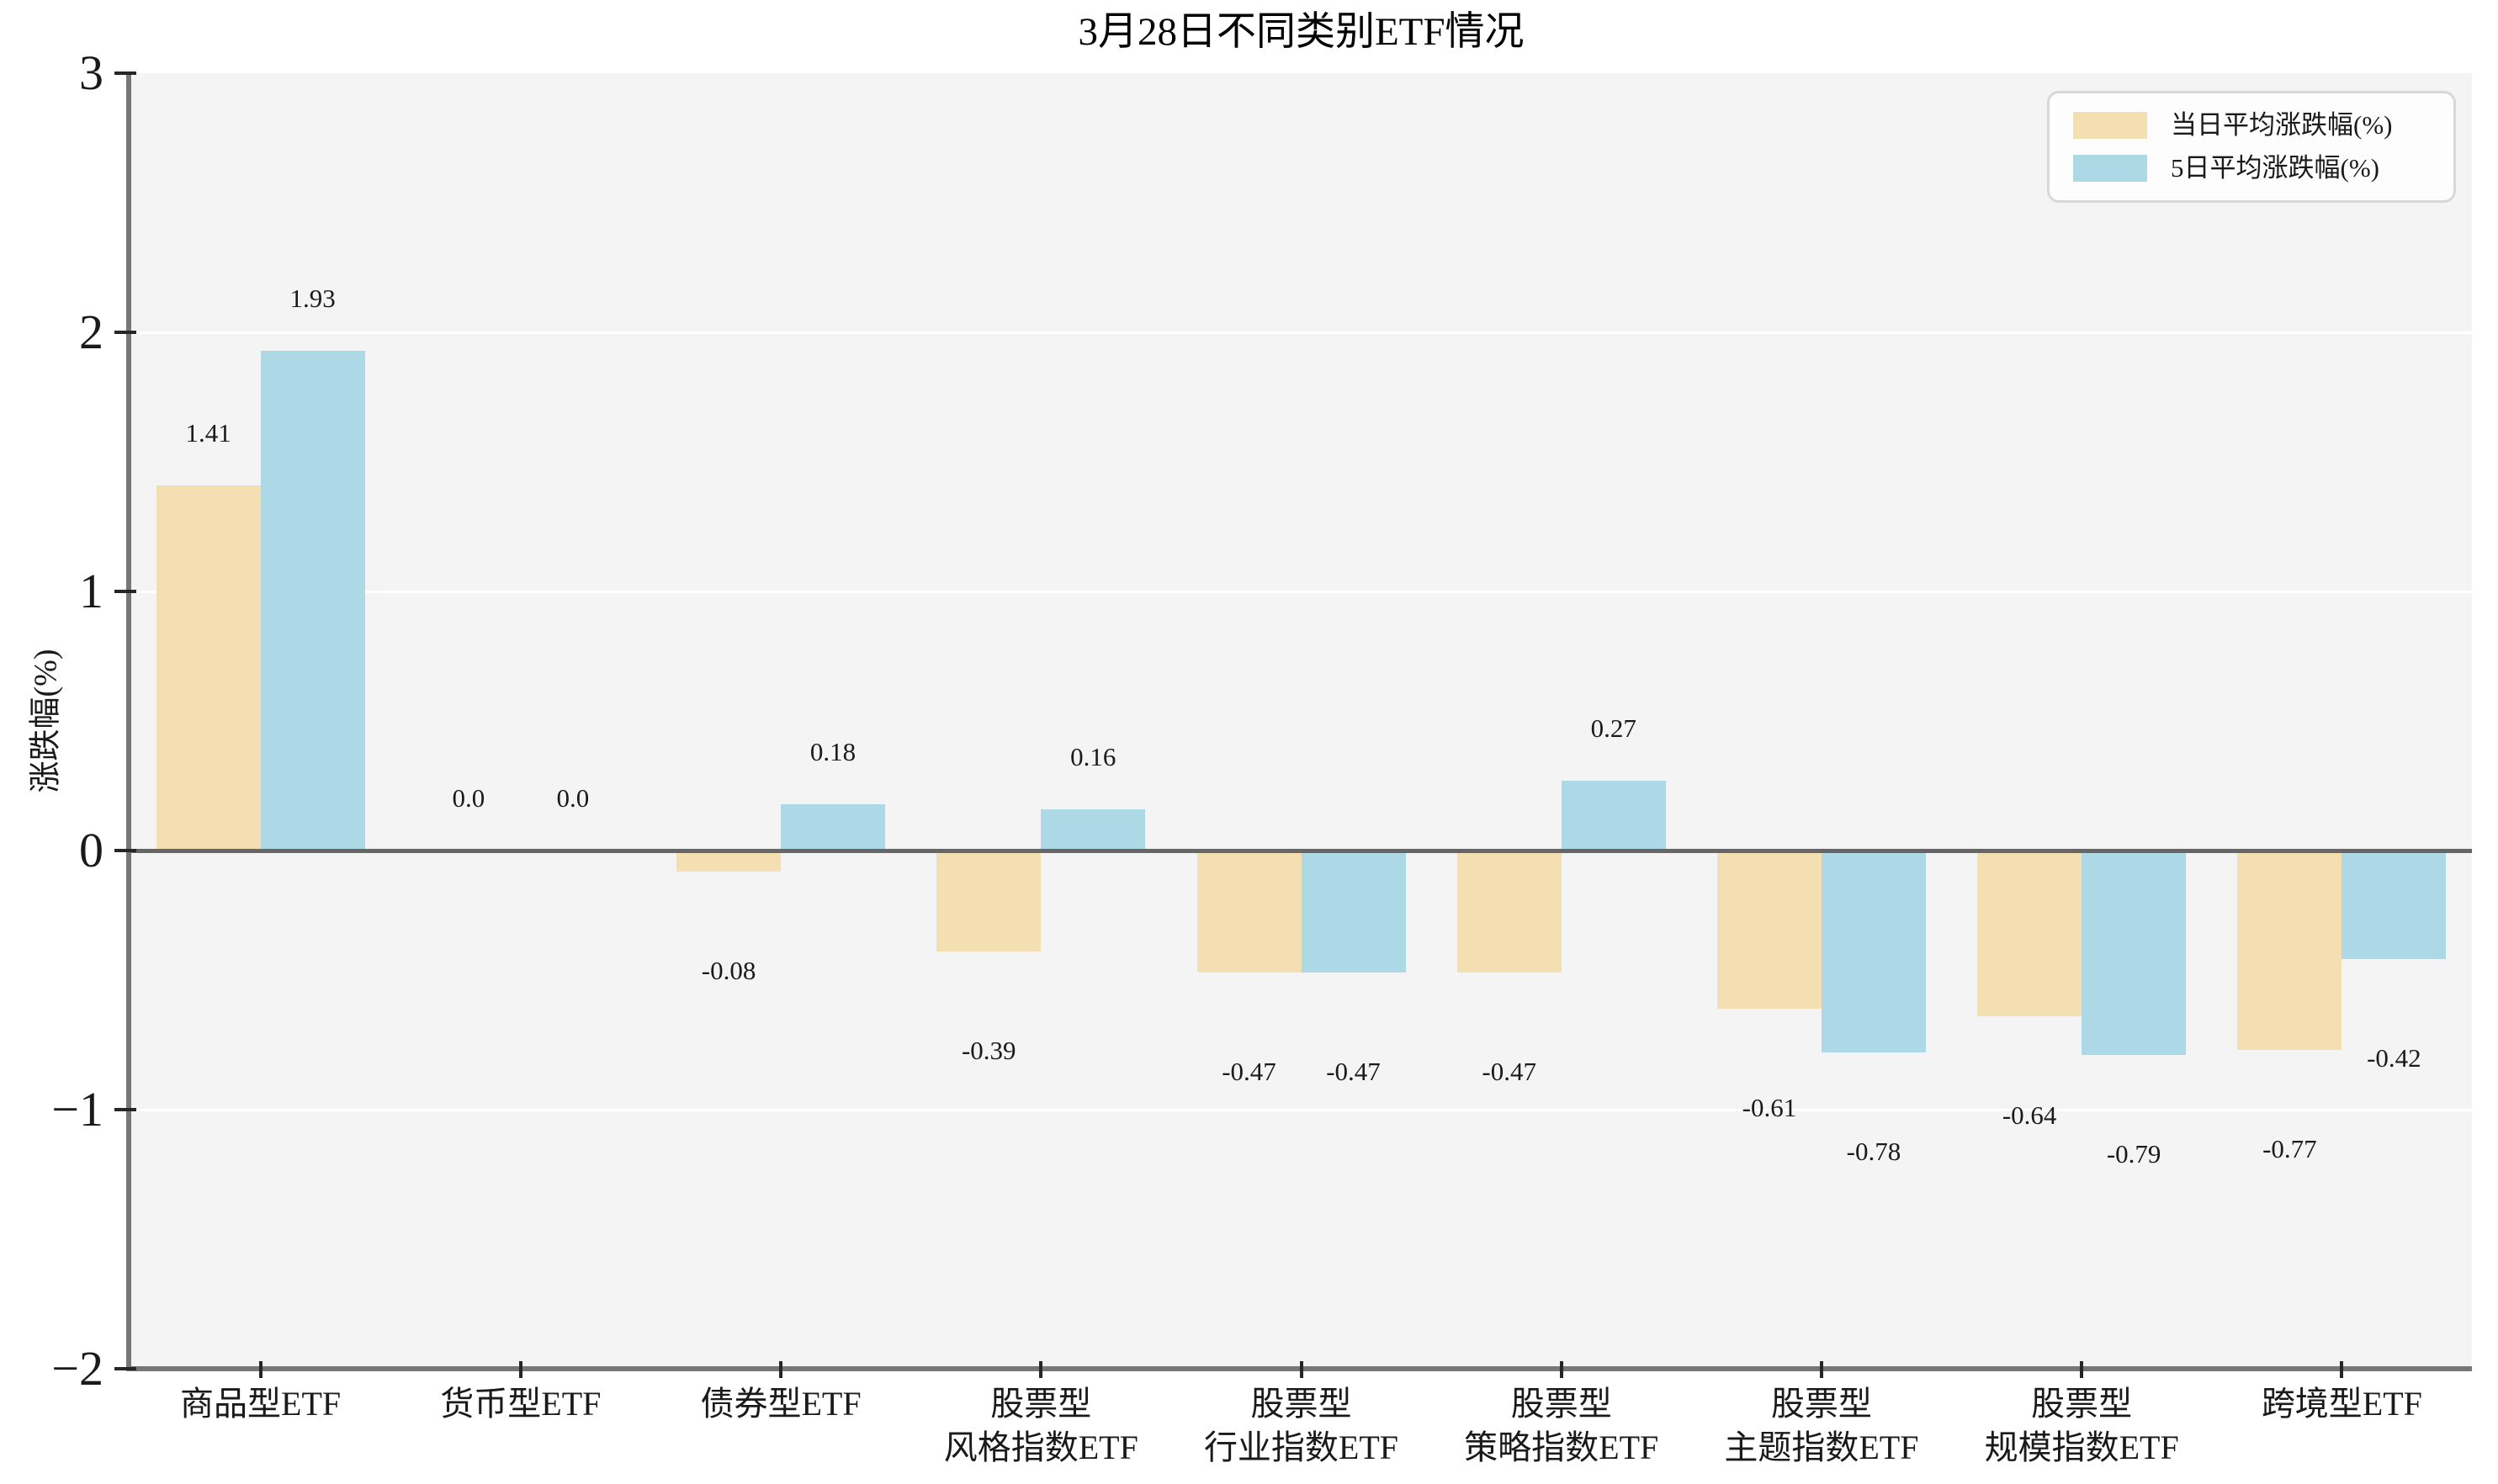 The image size is (2498, 1484). I want to click on bar-series0-cat5, so click(1509, 912).